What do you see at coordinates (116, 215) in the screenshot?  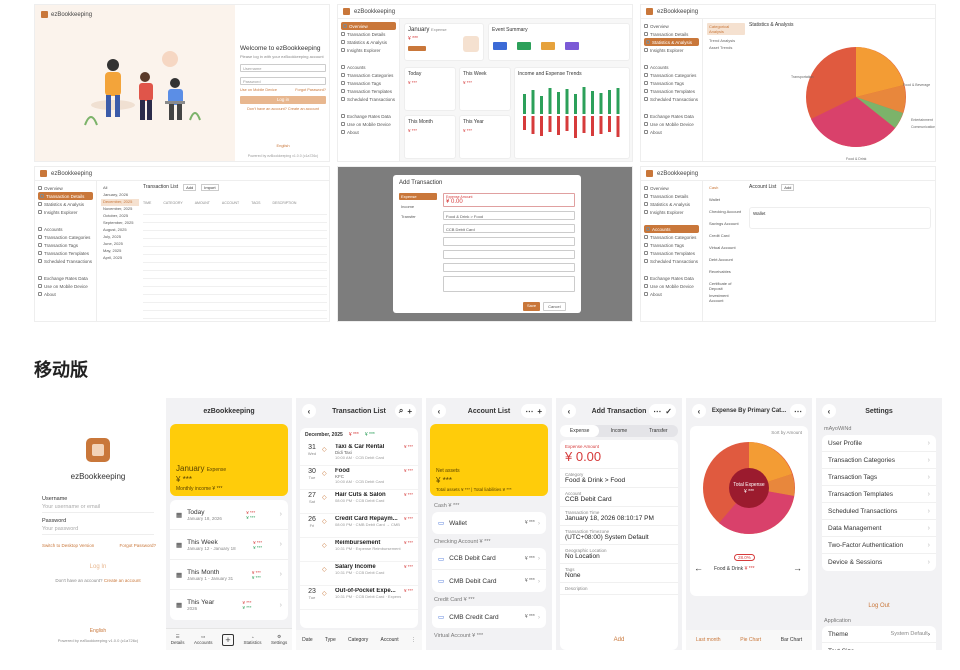 I see `month-filter-item: October, 2025` at bounding box center [116, 215].